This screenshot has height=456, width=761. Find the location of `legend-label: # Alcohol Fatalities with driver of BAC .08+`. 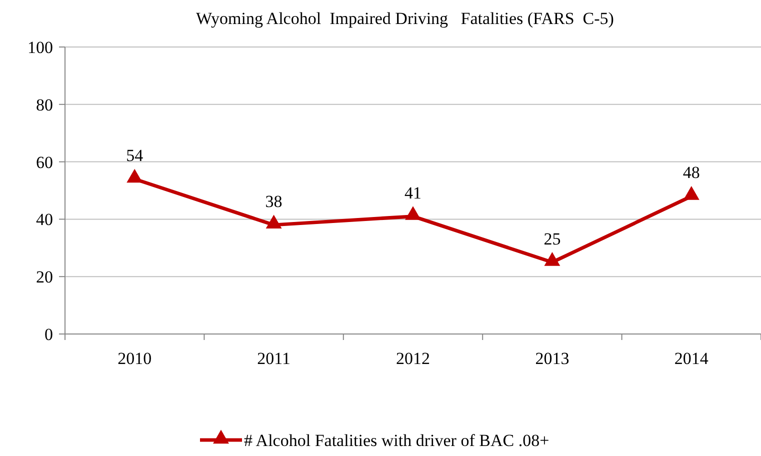

legend-label: # Alcohol Fatalities with driver of BAC .08+ is located at coordinates (397, 440).